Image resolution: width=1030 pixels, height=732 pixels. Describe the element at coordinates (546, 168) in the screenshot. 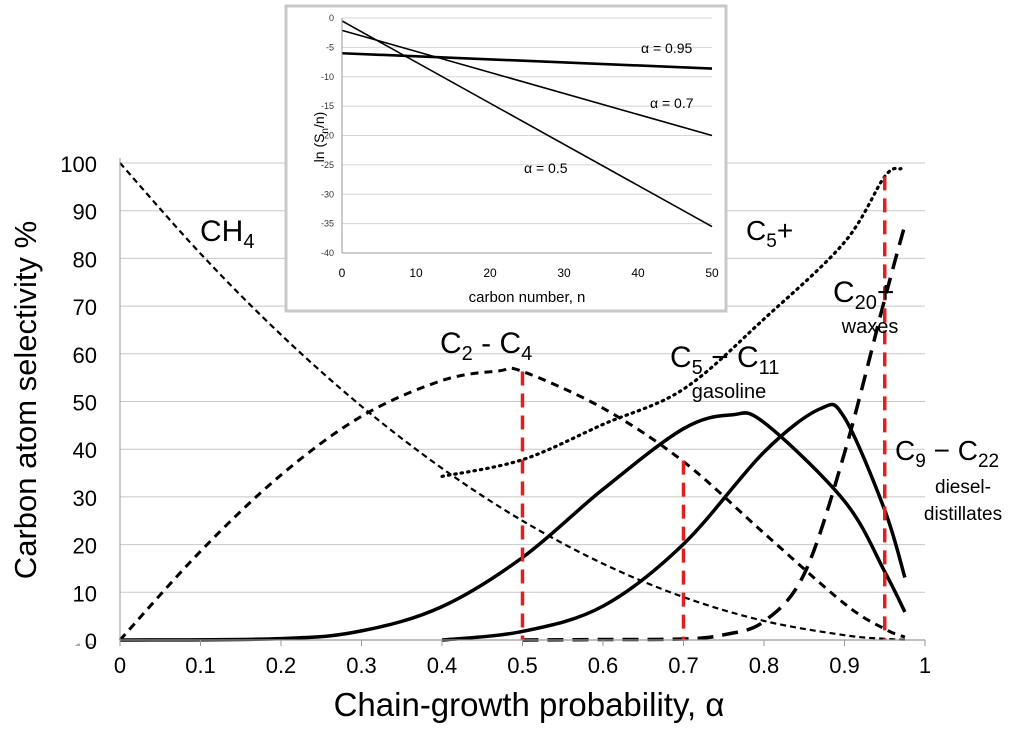

I see `inset-series-label: α = 0.5` at that location.